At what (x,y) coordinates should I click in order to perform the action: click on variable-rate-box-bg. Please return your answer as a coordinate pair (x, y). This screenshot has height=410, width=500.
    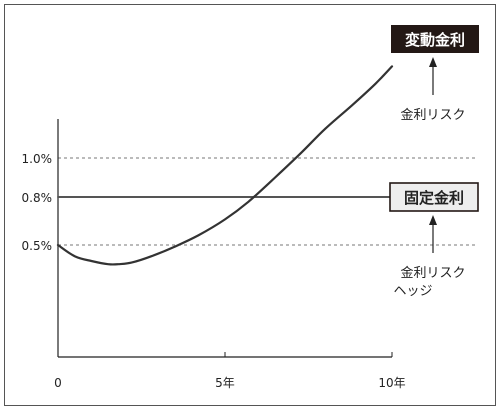
    Looking at the image, I should click on (435, 39).